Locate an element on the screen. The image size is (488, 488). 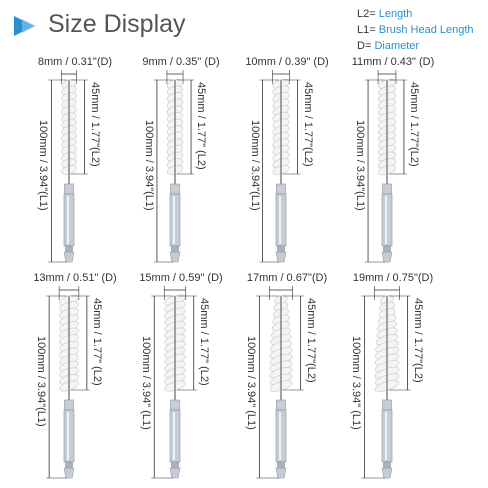
diameter-label: 10mm / 0.39" (D) is located at coordinates (287, 62).